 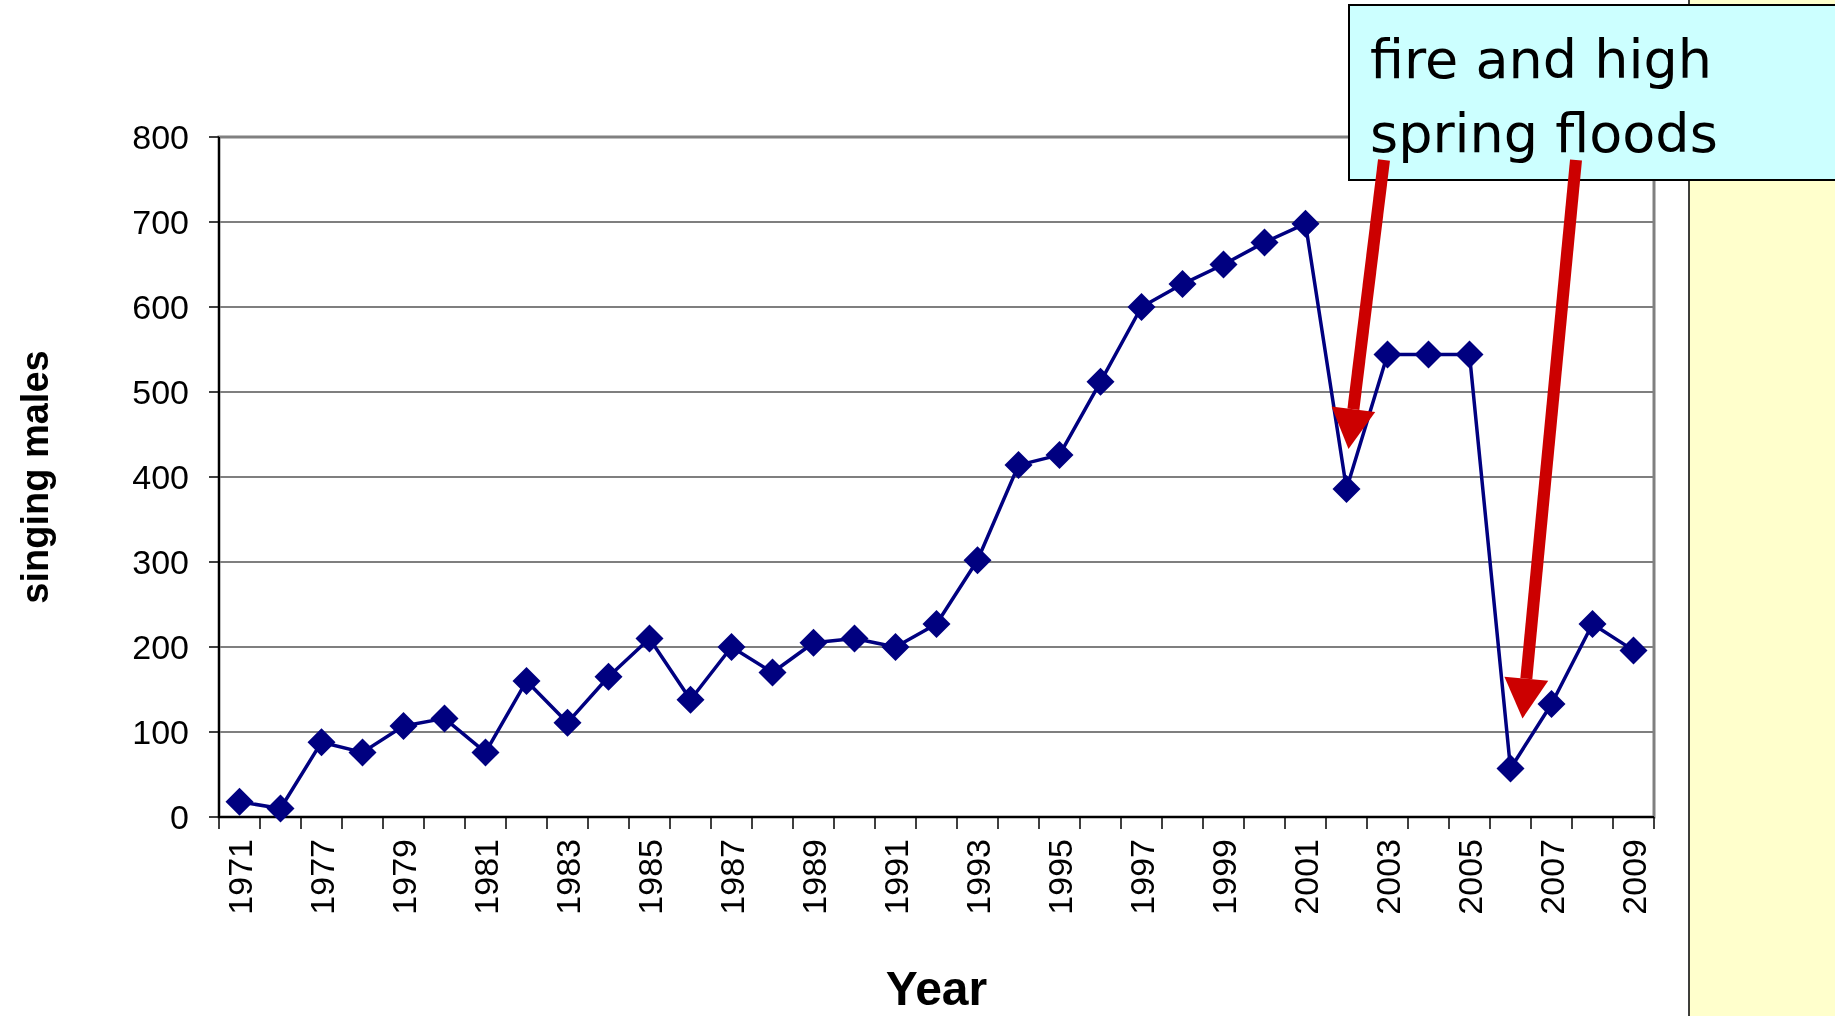 What do you see at coordinates (160, 222) in the screenshot?
I see `y-tick-label: 700` at bounding box center [160, 222].